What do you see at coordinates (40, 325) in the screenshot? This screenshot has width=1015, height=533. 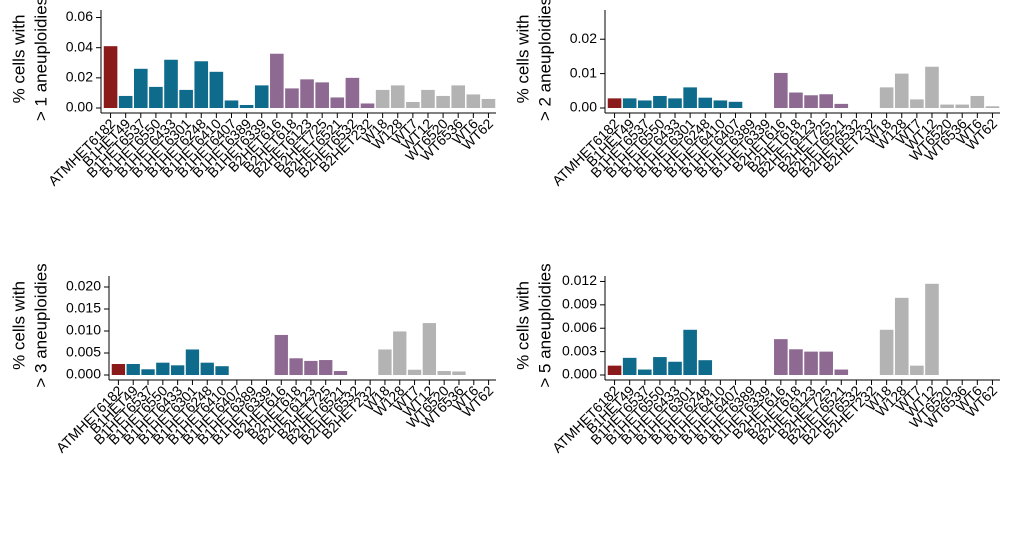 I see `y-axis-label: > 3 aneuploidies` at bounding box center [40, 325].